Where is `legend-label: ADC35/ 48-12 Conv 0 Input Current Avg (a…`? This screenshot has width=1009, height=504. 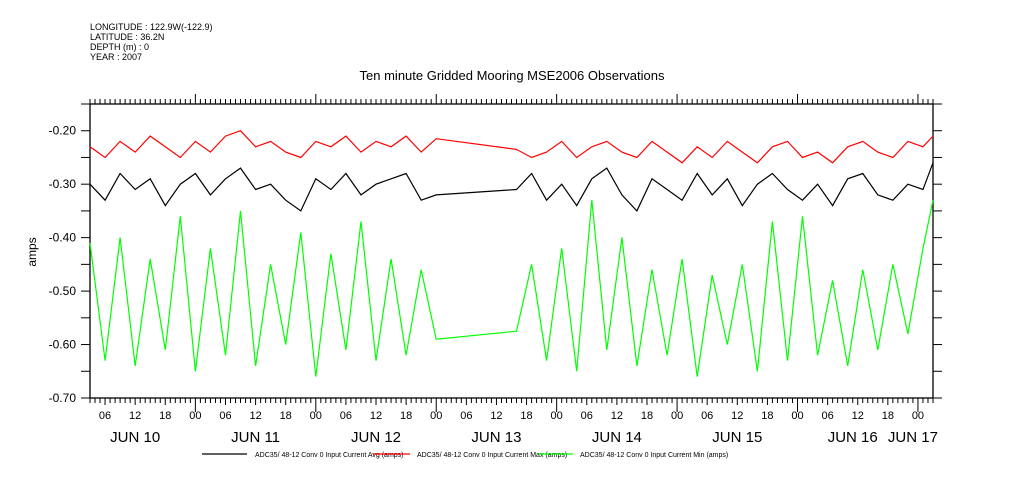 legend-label: ADC35/ 48-12 Conv 0 Input Current Avg (a… is located at coordinates (329, 455).